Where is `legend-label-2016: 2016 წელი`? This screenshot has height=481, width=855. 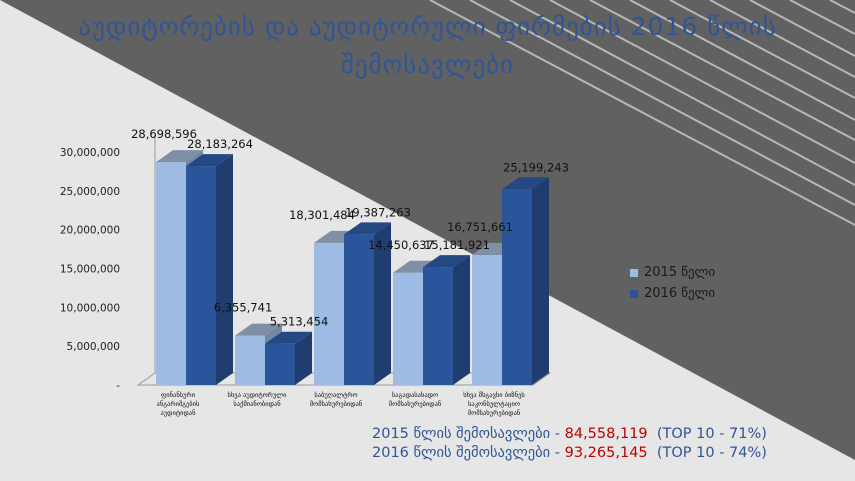
legend-label-2016: 2016 წელი is located at coordinates (680, 293).